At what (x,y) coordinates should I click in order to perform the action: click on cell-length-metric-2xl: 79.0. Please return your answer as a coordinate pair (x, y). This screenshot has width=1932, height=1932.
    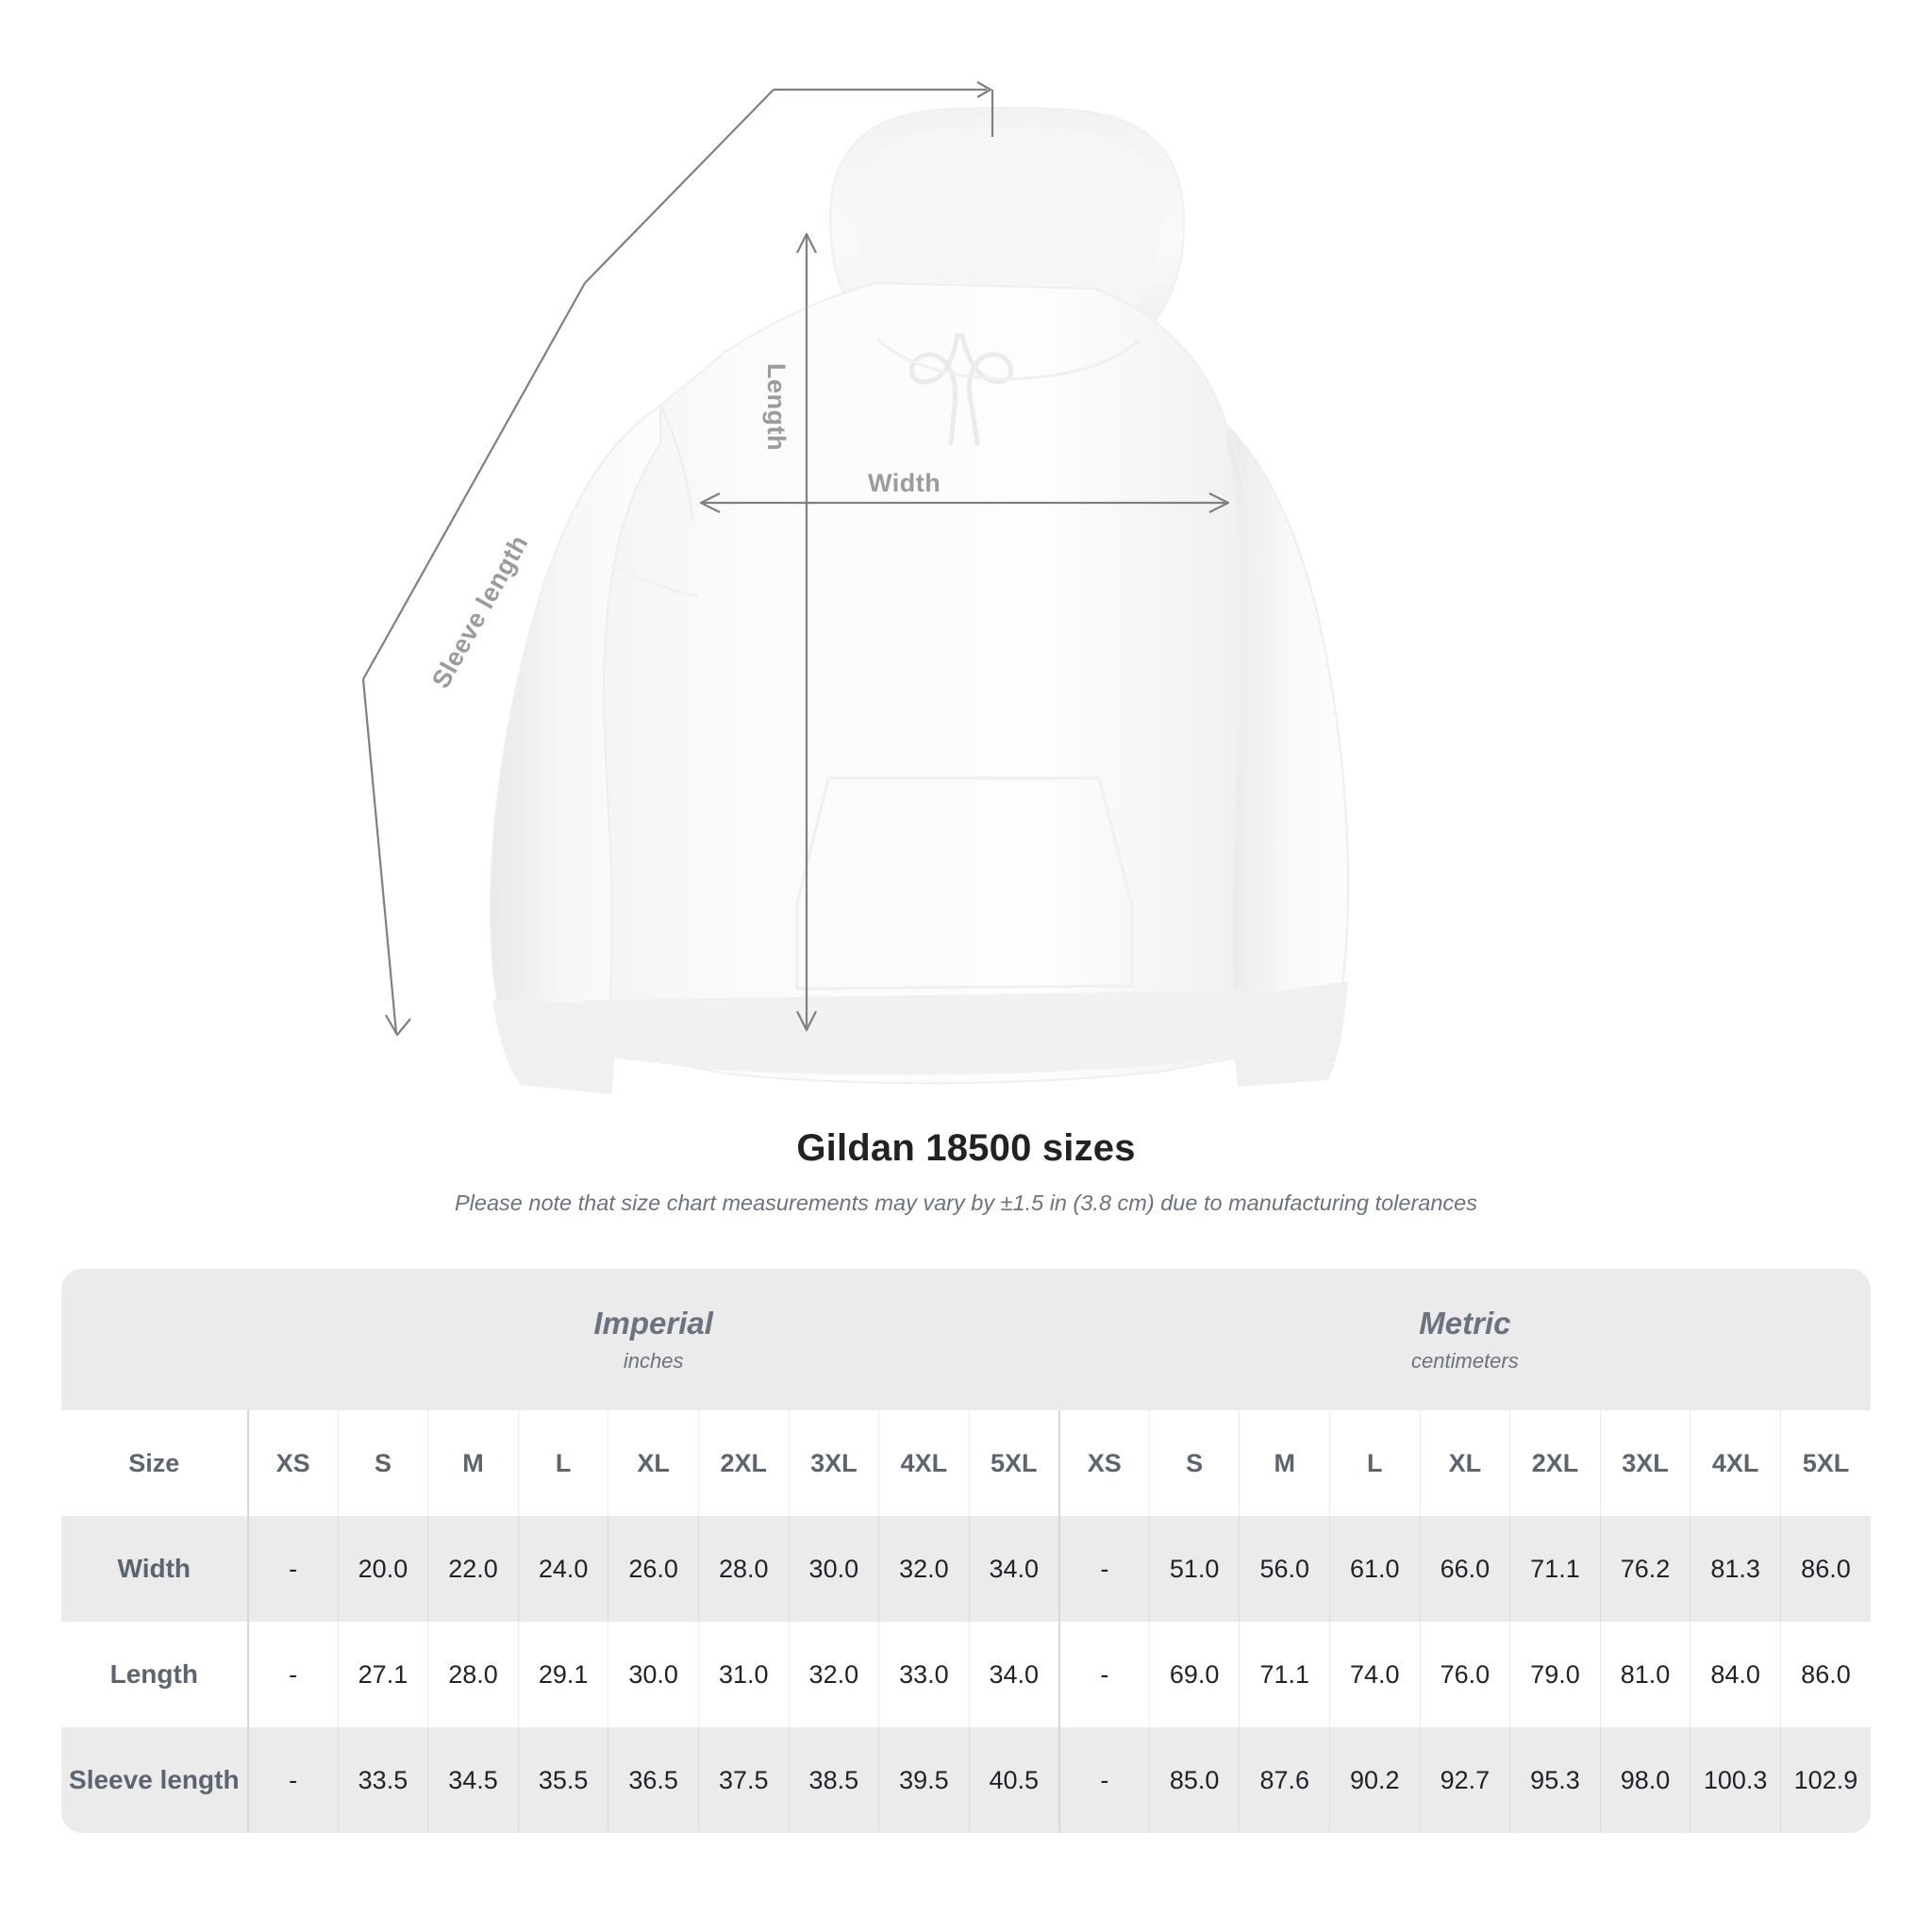
    Looking at the image, I should click on (1555, 1674).